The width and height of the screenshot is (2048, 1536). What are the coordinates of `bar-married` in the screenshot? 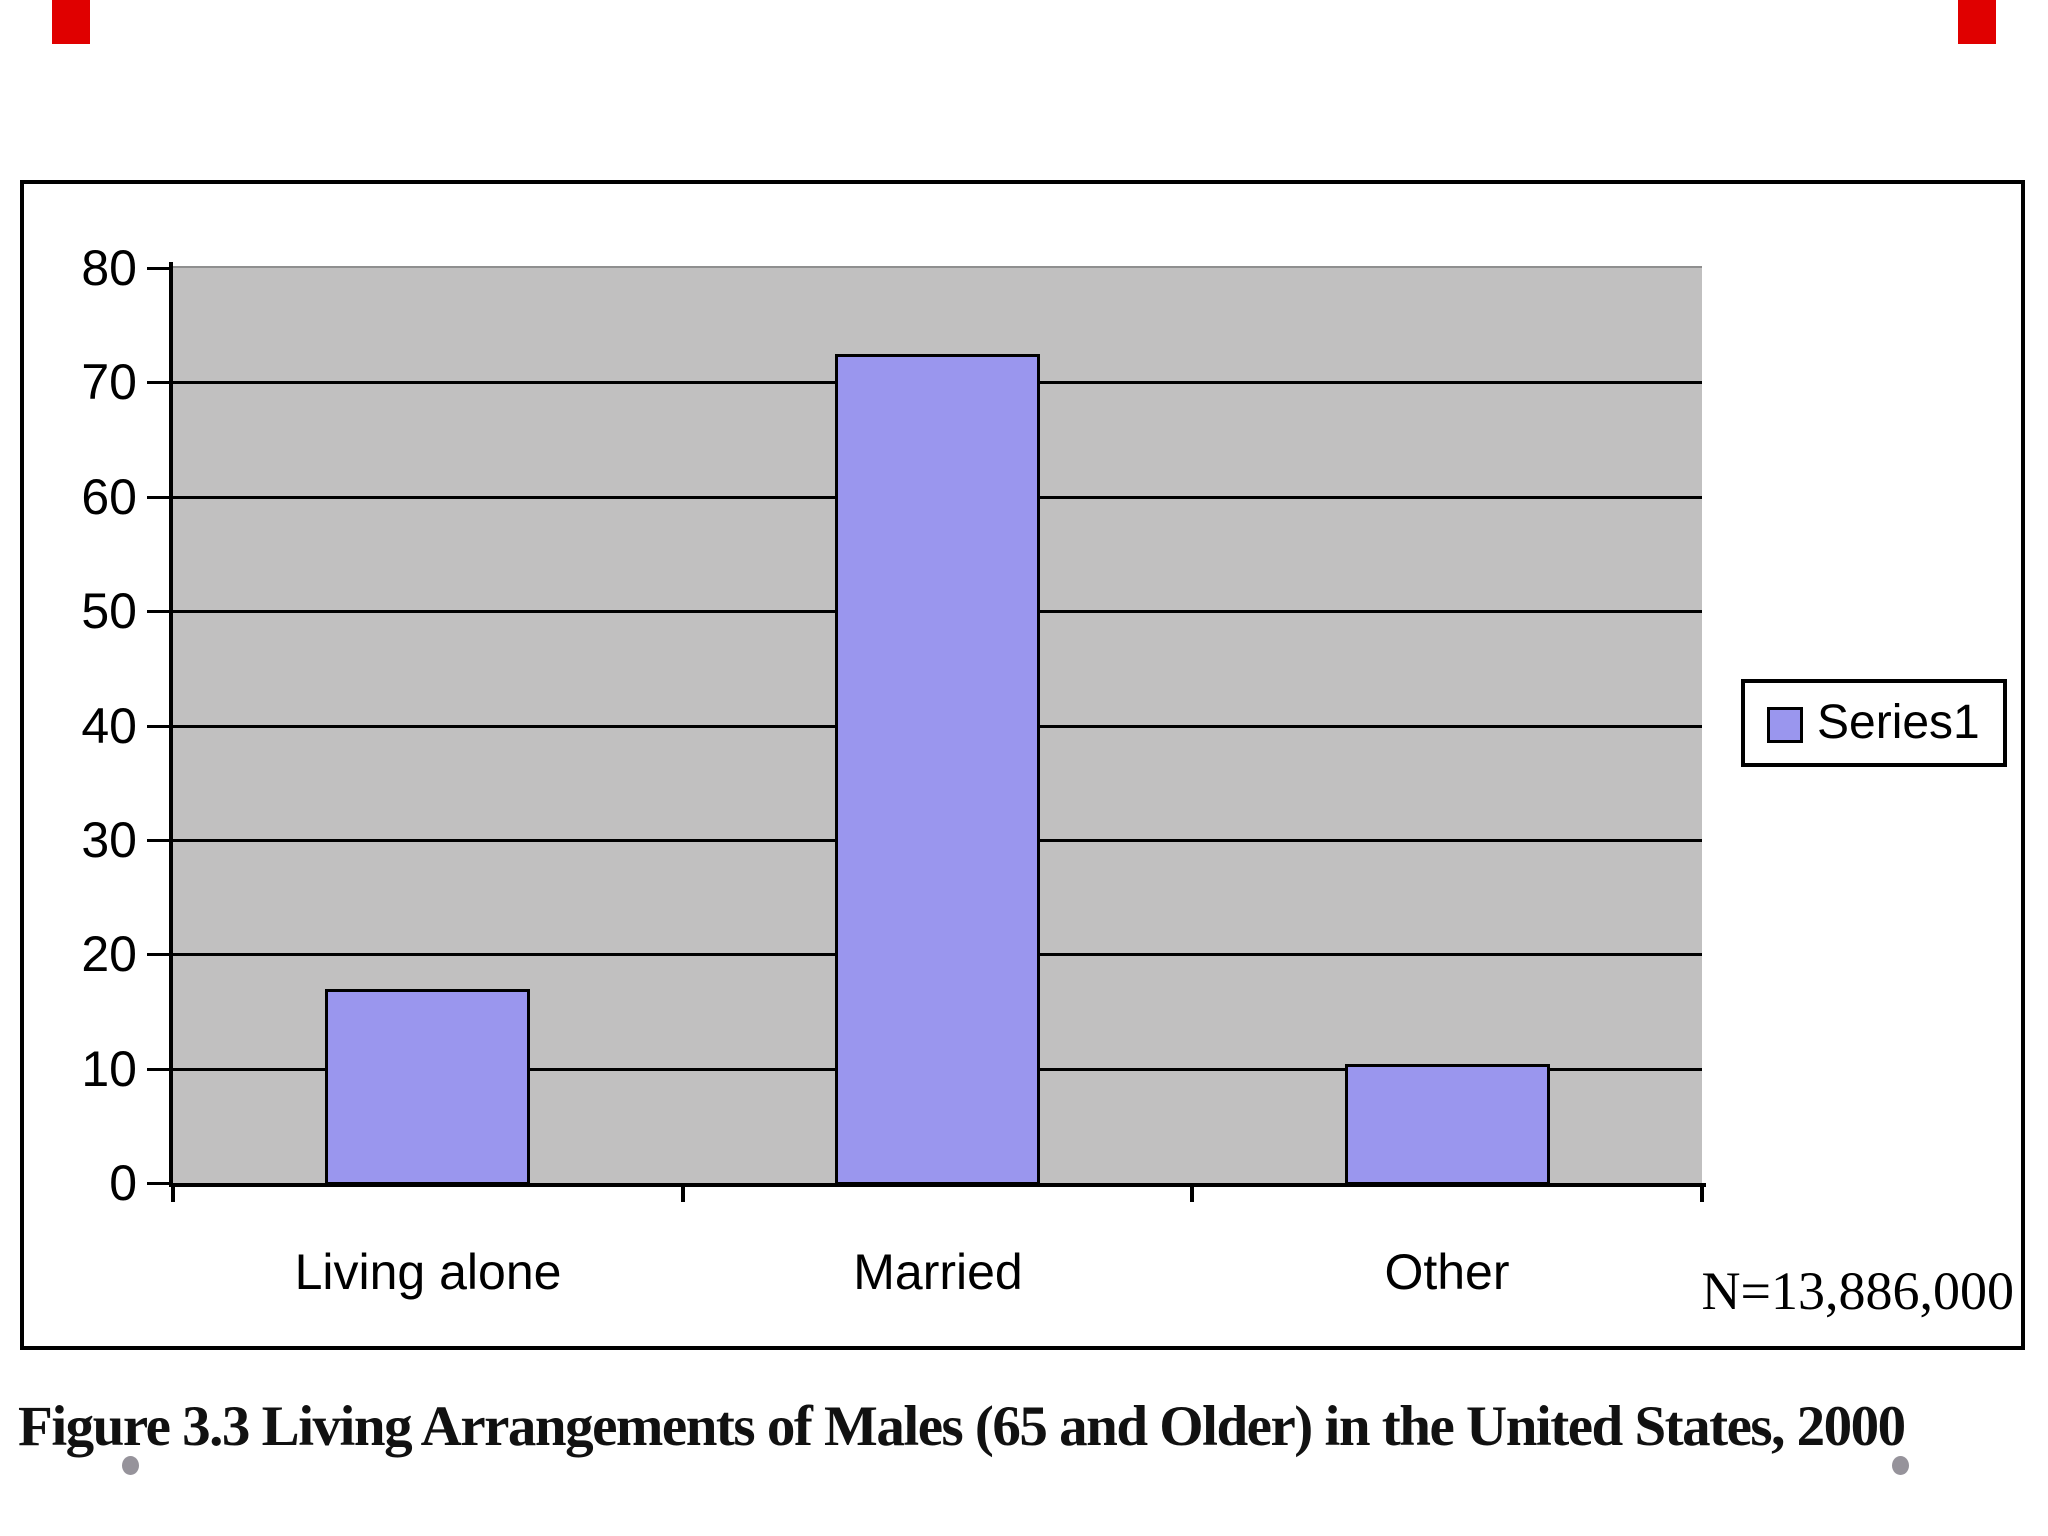 It's located at (937, 769).